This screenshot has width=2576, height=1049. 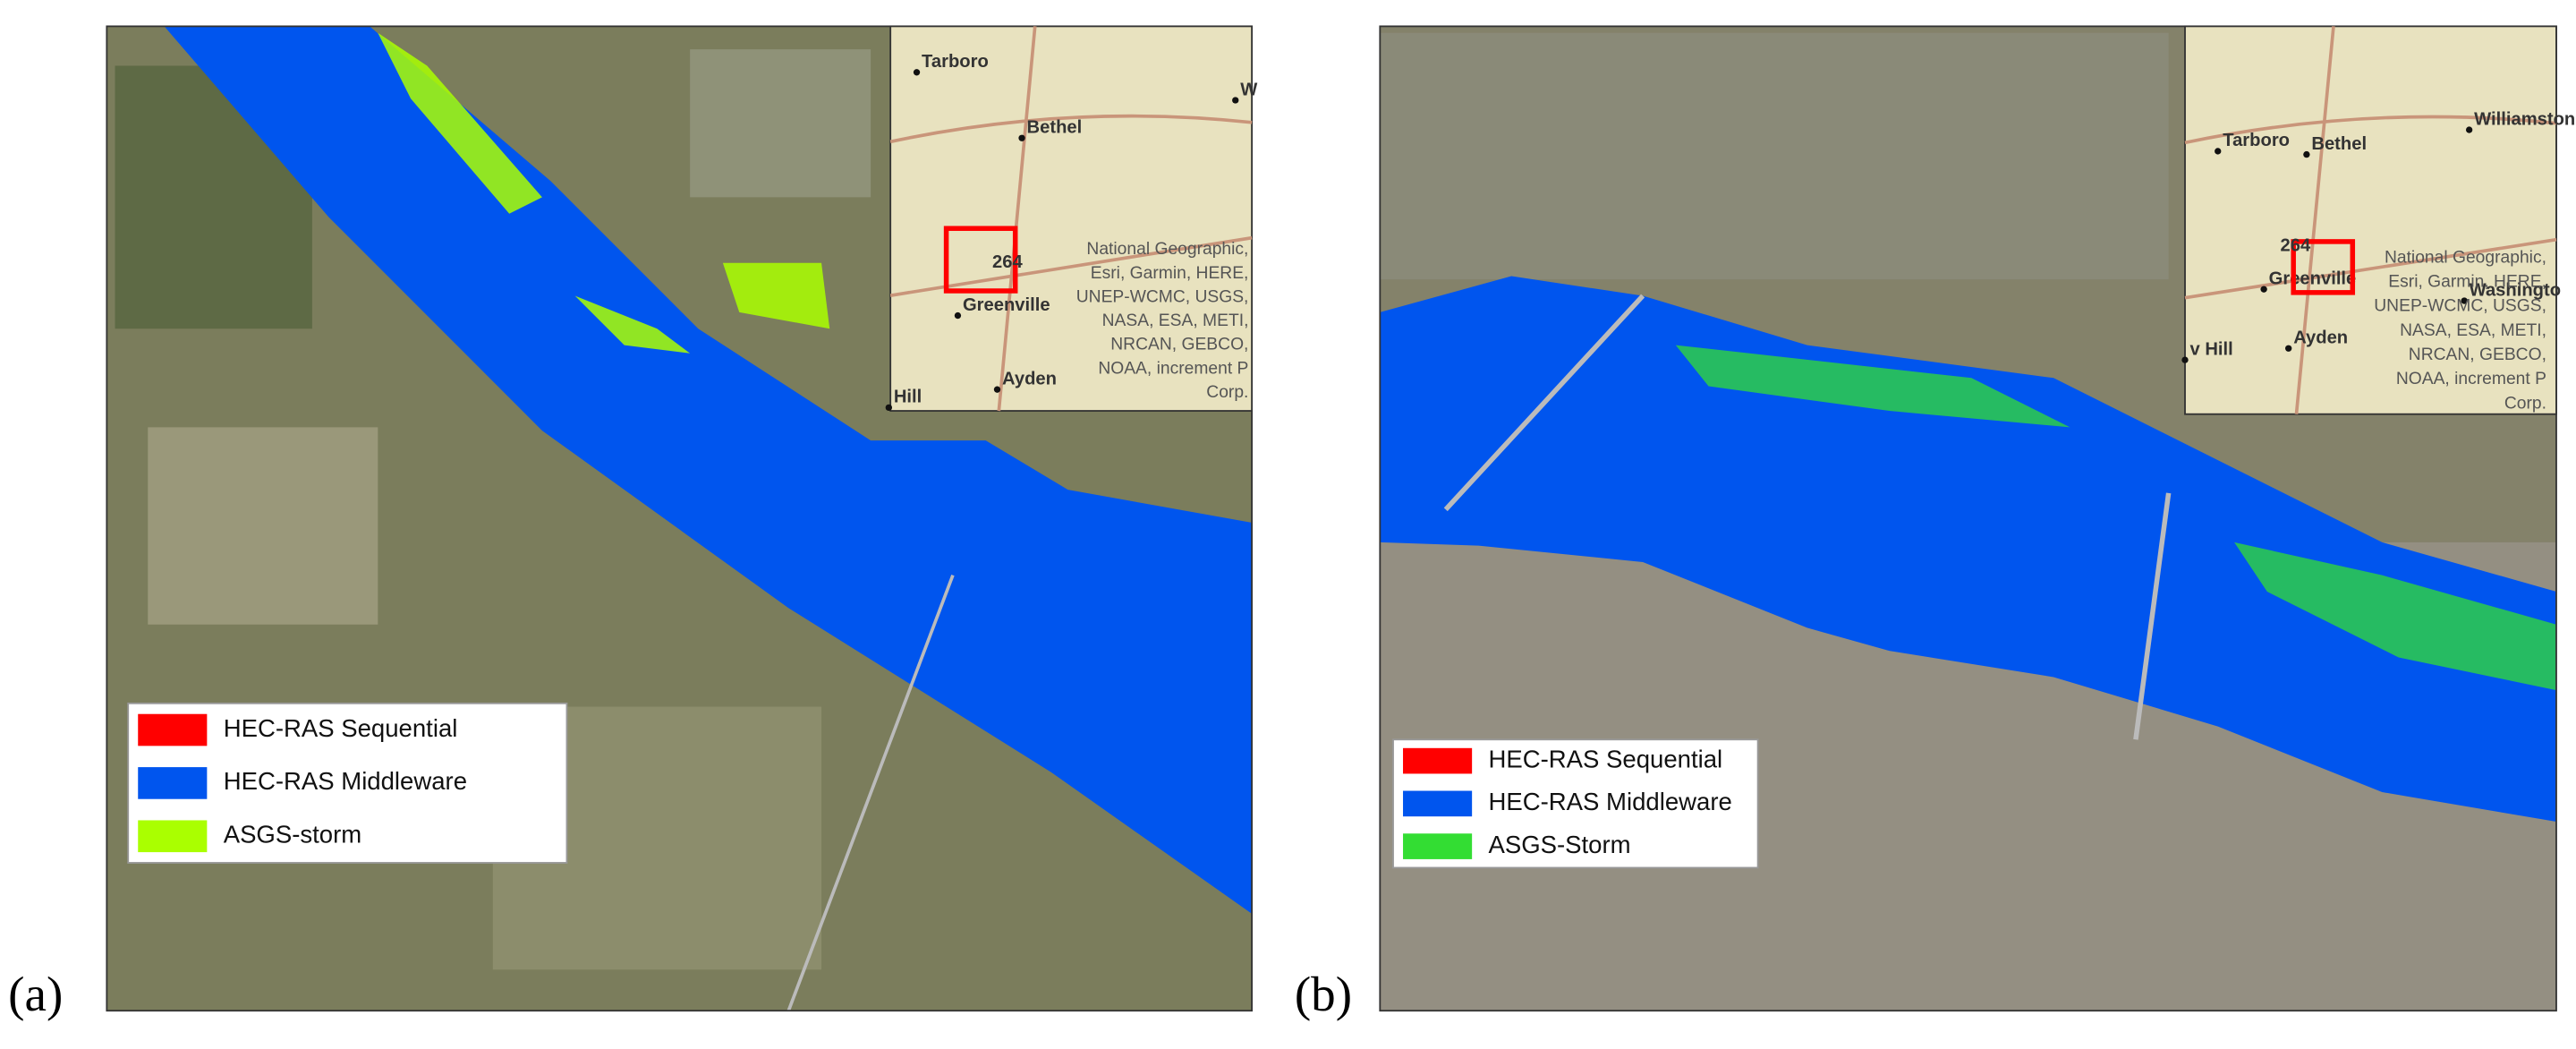 I want to click on legend-label: ASGS-Storm, so click(x=1560, y=844).